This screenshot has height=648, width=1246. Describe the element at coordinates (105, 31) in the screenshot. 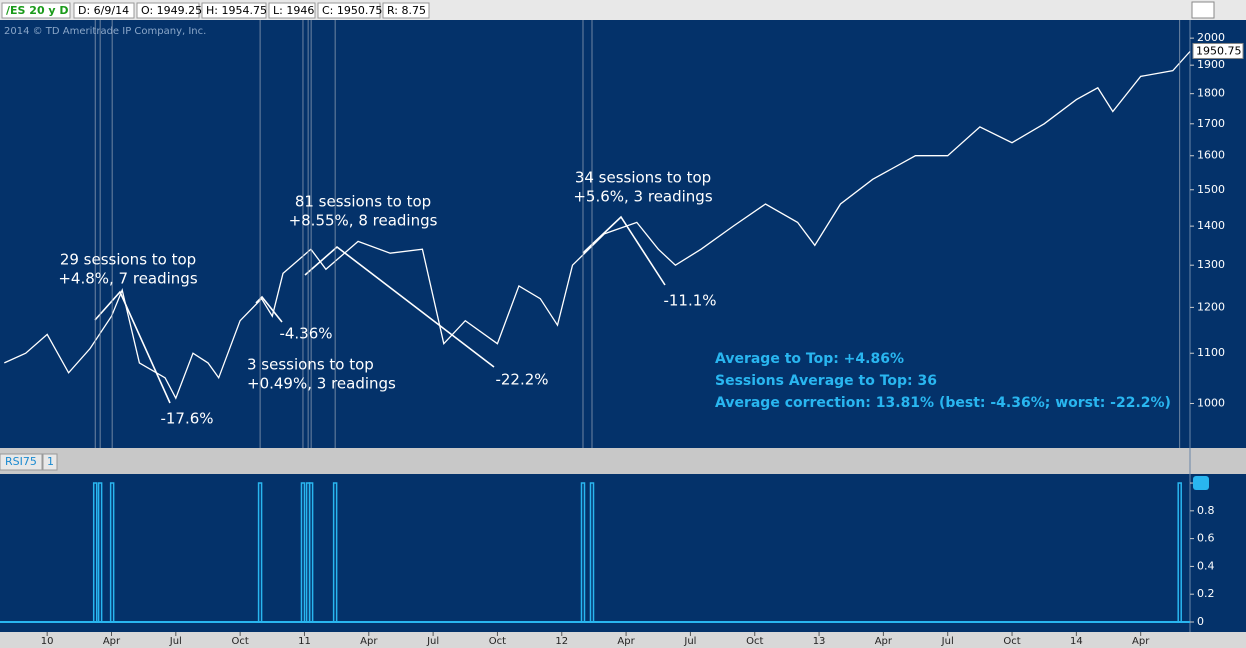

I see `copyright: 2014 © TD Ameritrade IP Company, Inc.` at that location.